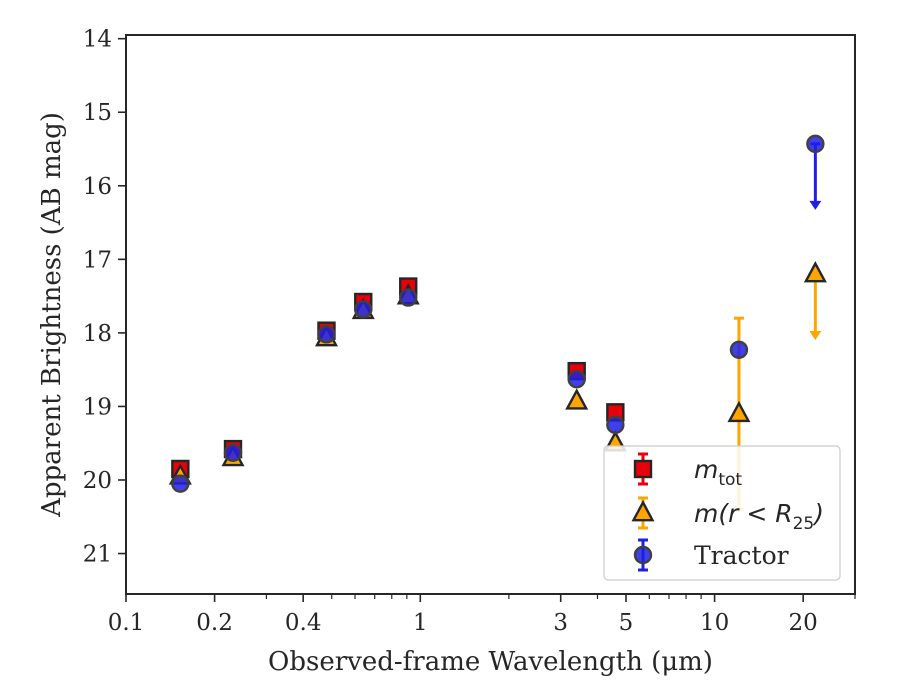 Image resolution: width=900 pixels, height=700 pixels. I want to click on legend-label-main: m(r < R, so click(743, 513).